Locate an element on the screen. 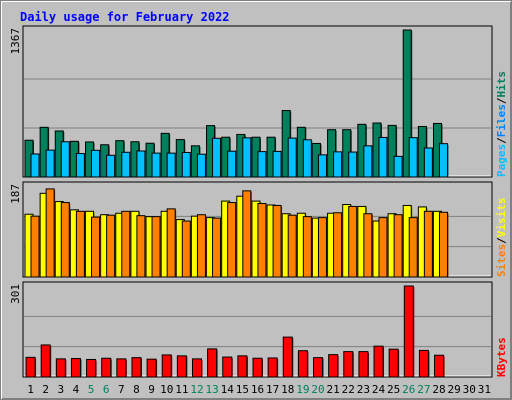 This screenshot has width=512, height=400. x-tick-label: 31 is located at coordinates (484, 389).